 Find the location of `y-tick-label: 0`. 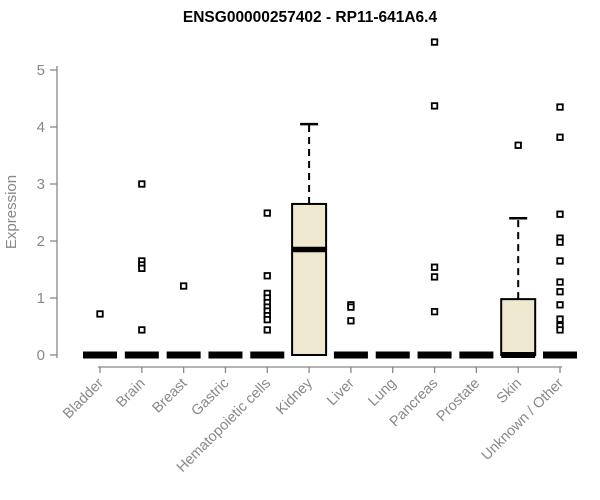

y-tick-label: 0 is located at coordinates (41, 355).